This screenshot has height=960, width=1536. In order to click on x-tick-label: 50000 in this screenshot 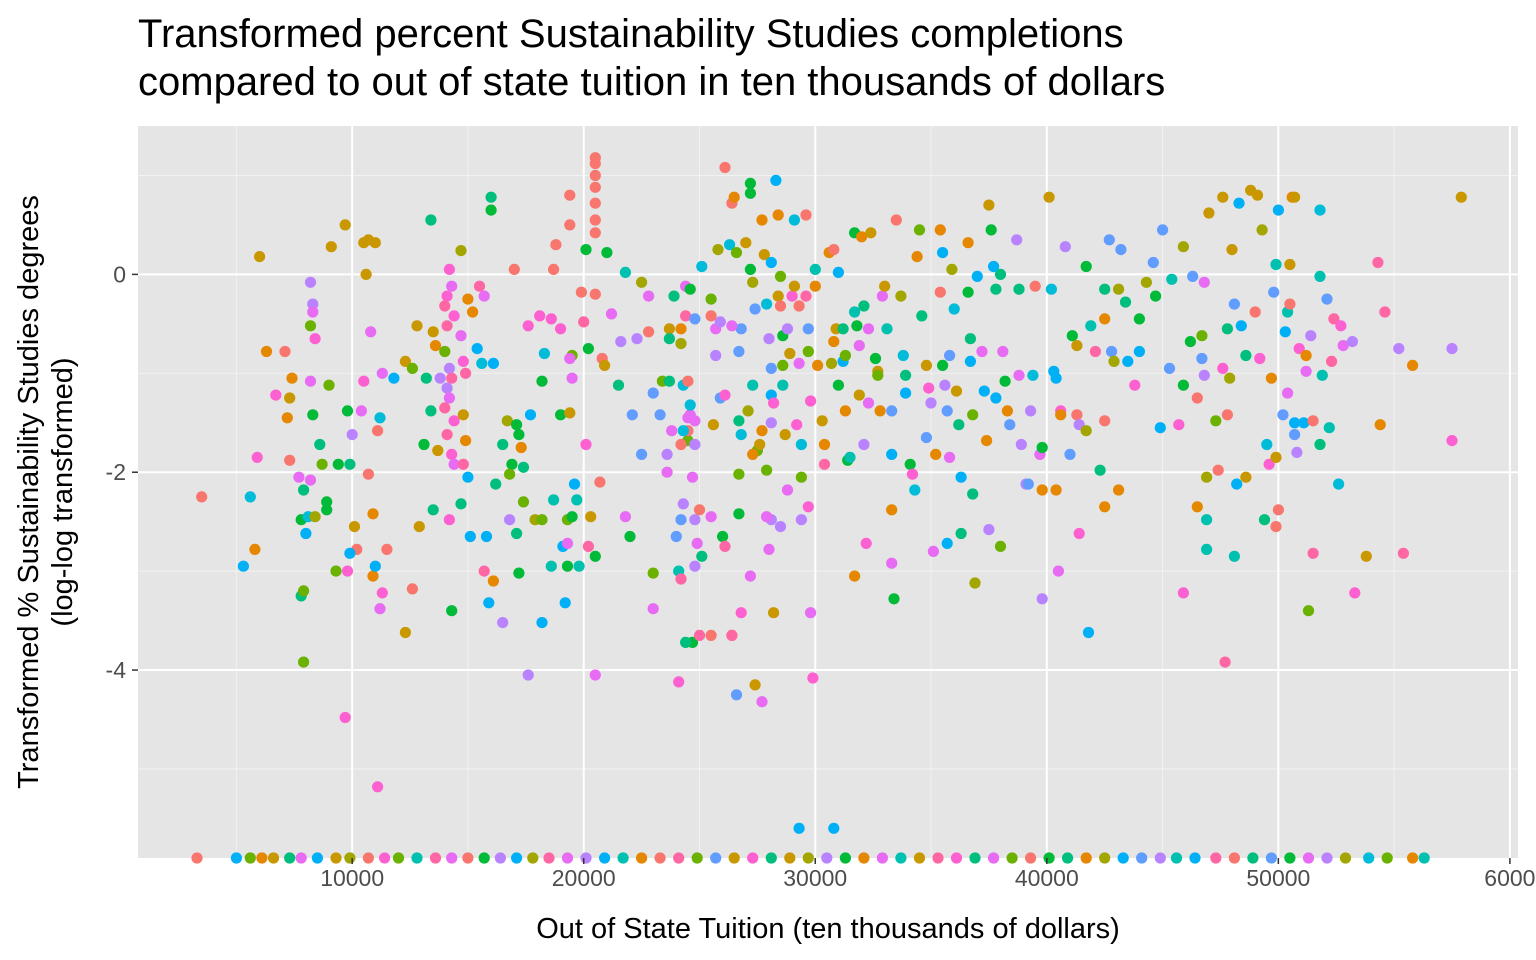, I will do `click(1278, 878)`.